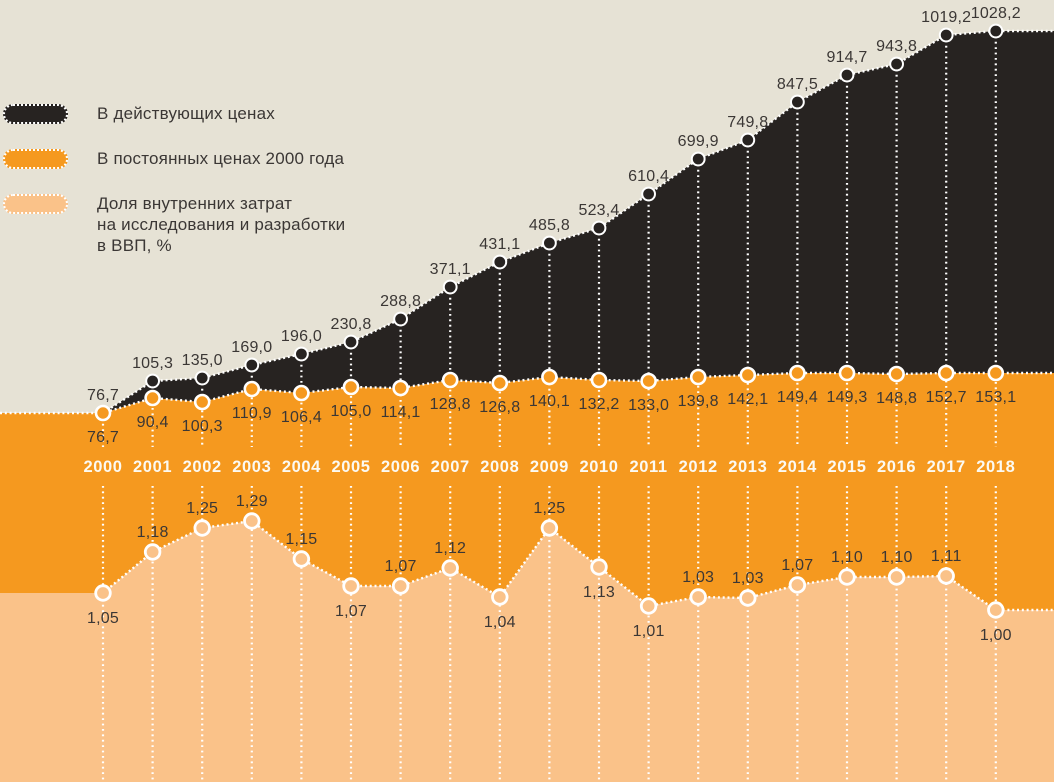 The width and height of the screenshot is (1054, 782). What do you see at coordinates (102, 467) in the screenshot?
I see `year-label: 2000` at bounding box center [102, 467].